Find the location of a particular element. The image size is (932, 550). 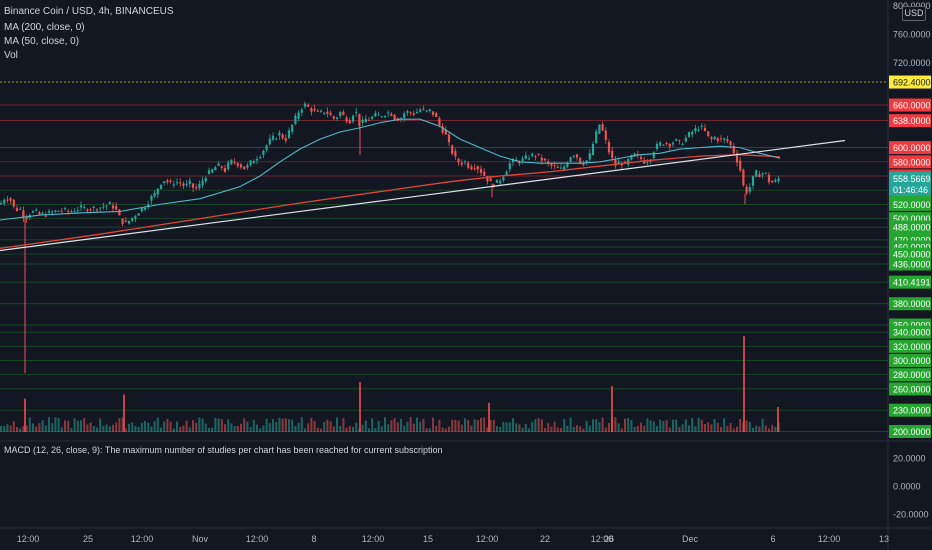

time-tick-label: 22 is located at coordinates (545, 539).